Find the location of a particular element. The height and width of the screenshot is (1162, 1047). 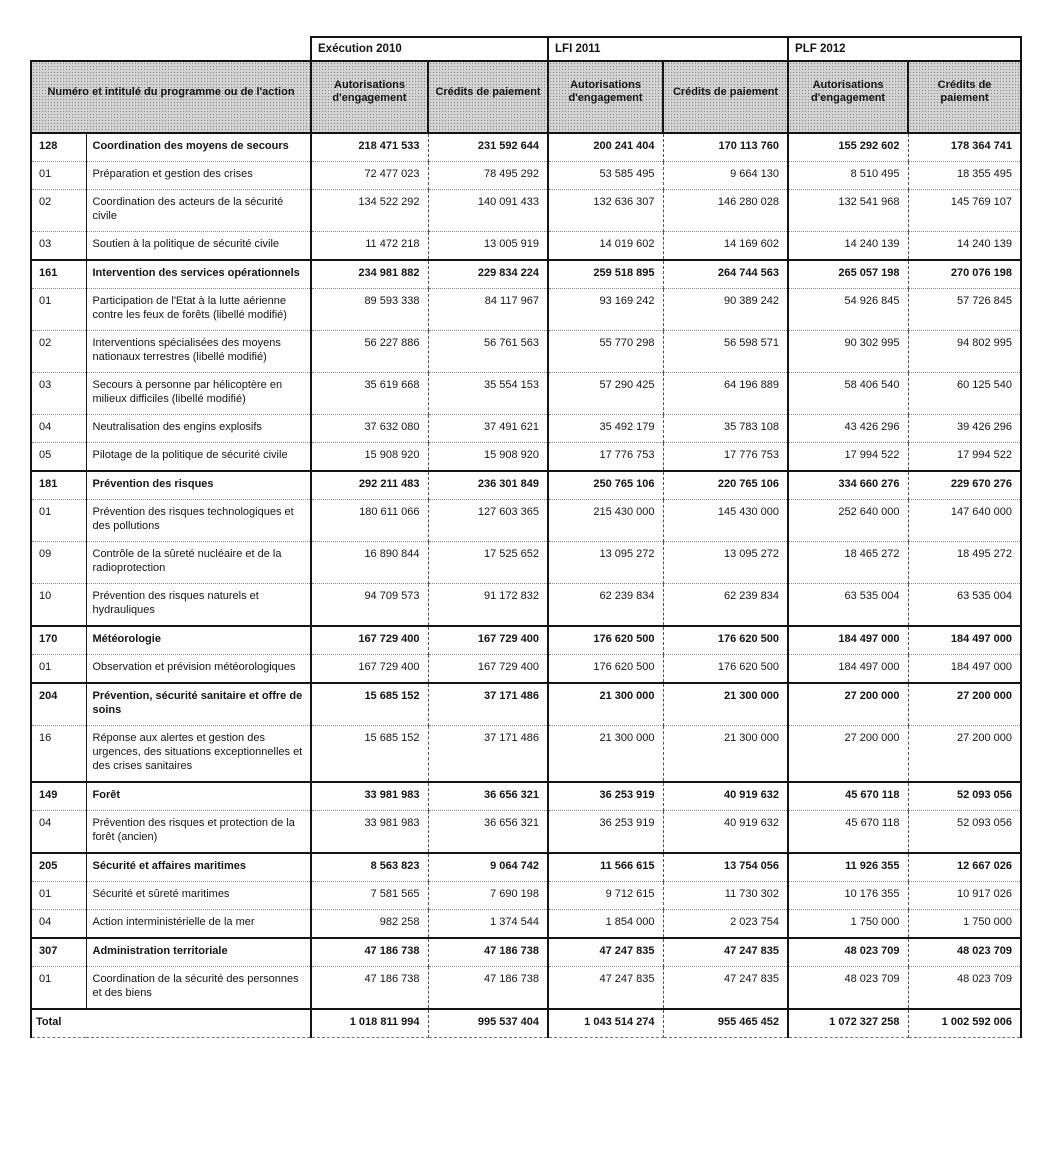

total-value-cell: 995 537 404 is located at coordinates (489, 1023).